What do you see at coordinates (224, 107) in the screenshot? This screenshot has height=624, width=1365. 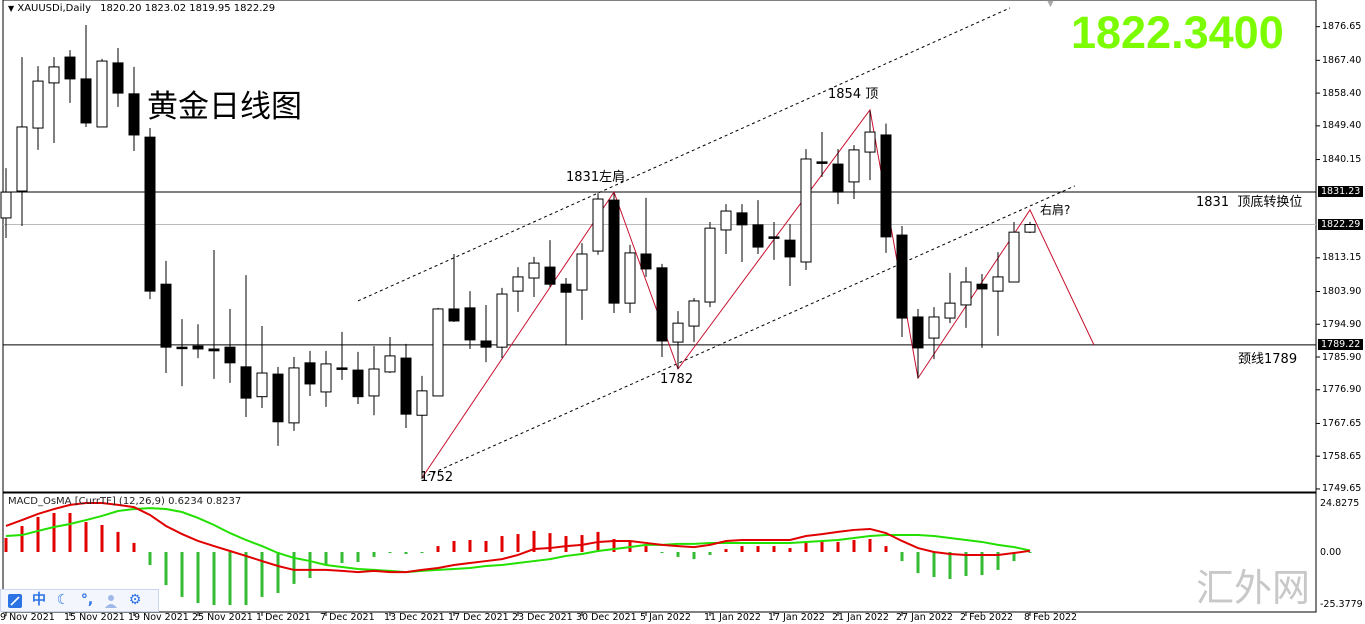 I see `chart-title-overlay: 黄金日线图` at bounding box center [224, 107].